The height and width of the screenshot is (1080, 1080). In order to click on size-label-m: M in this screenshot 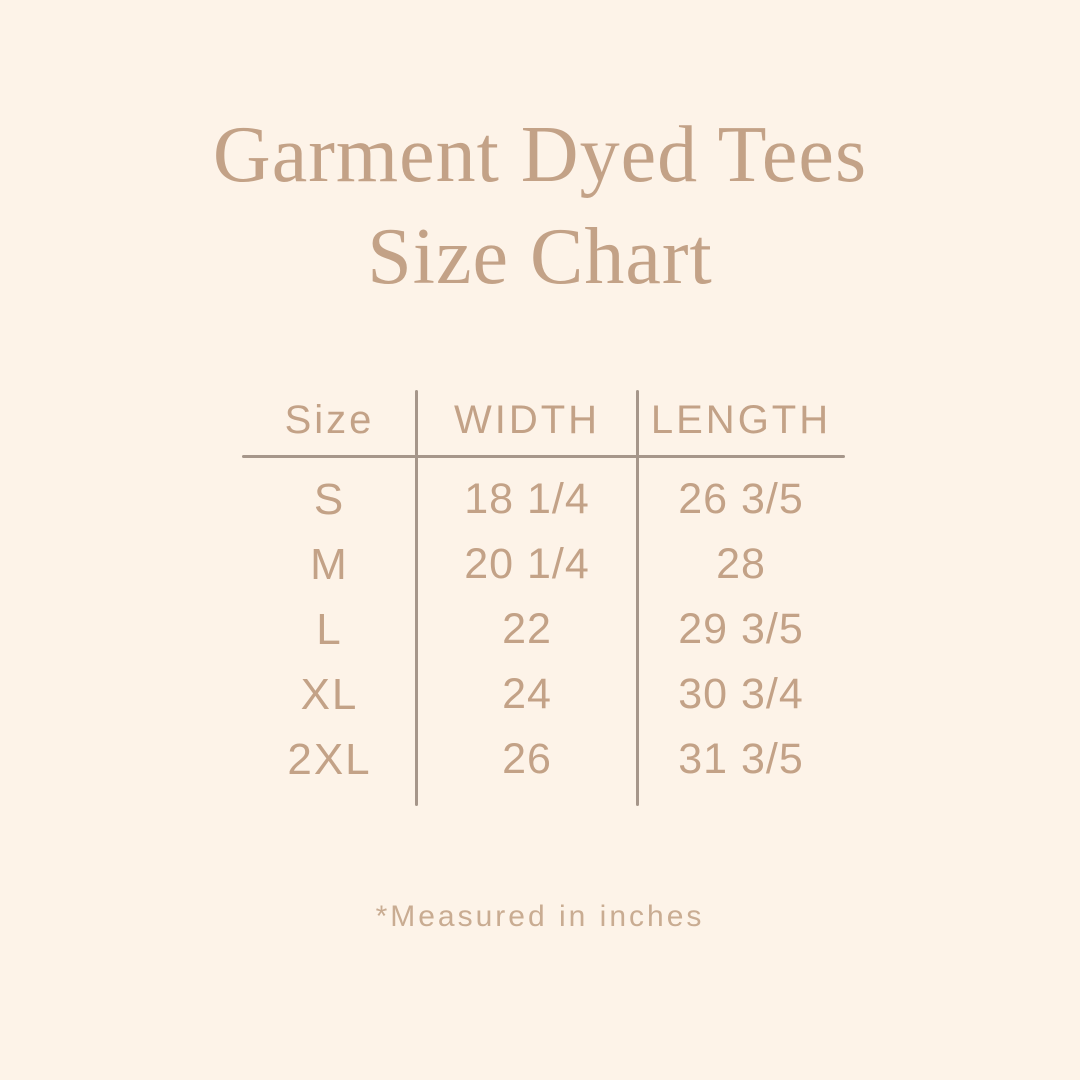, I will do `click(329, 564)`.